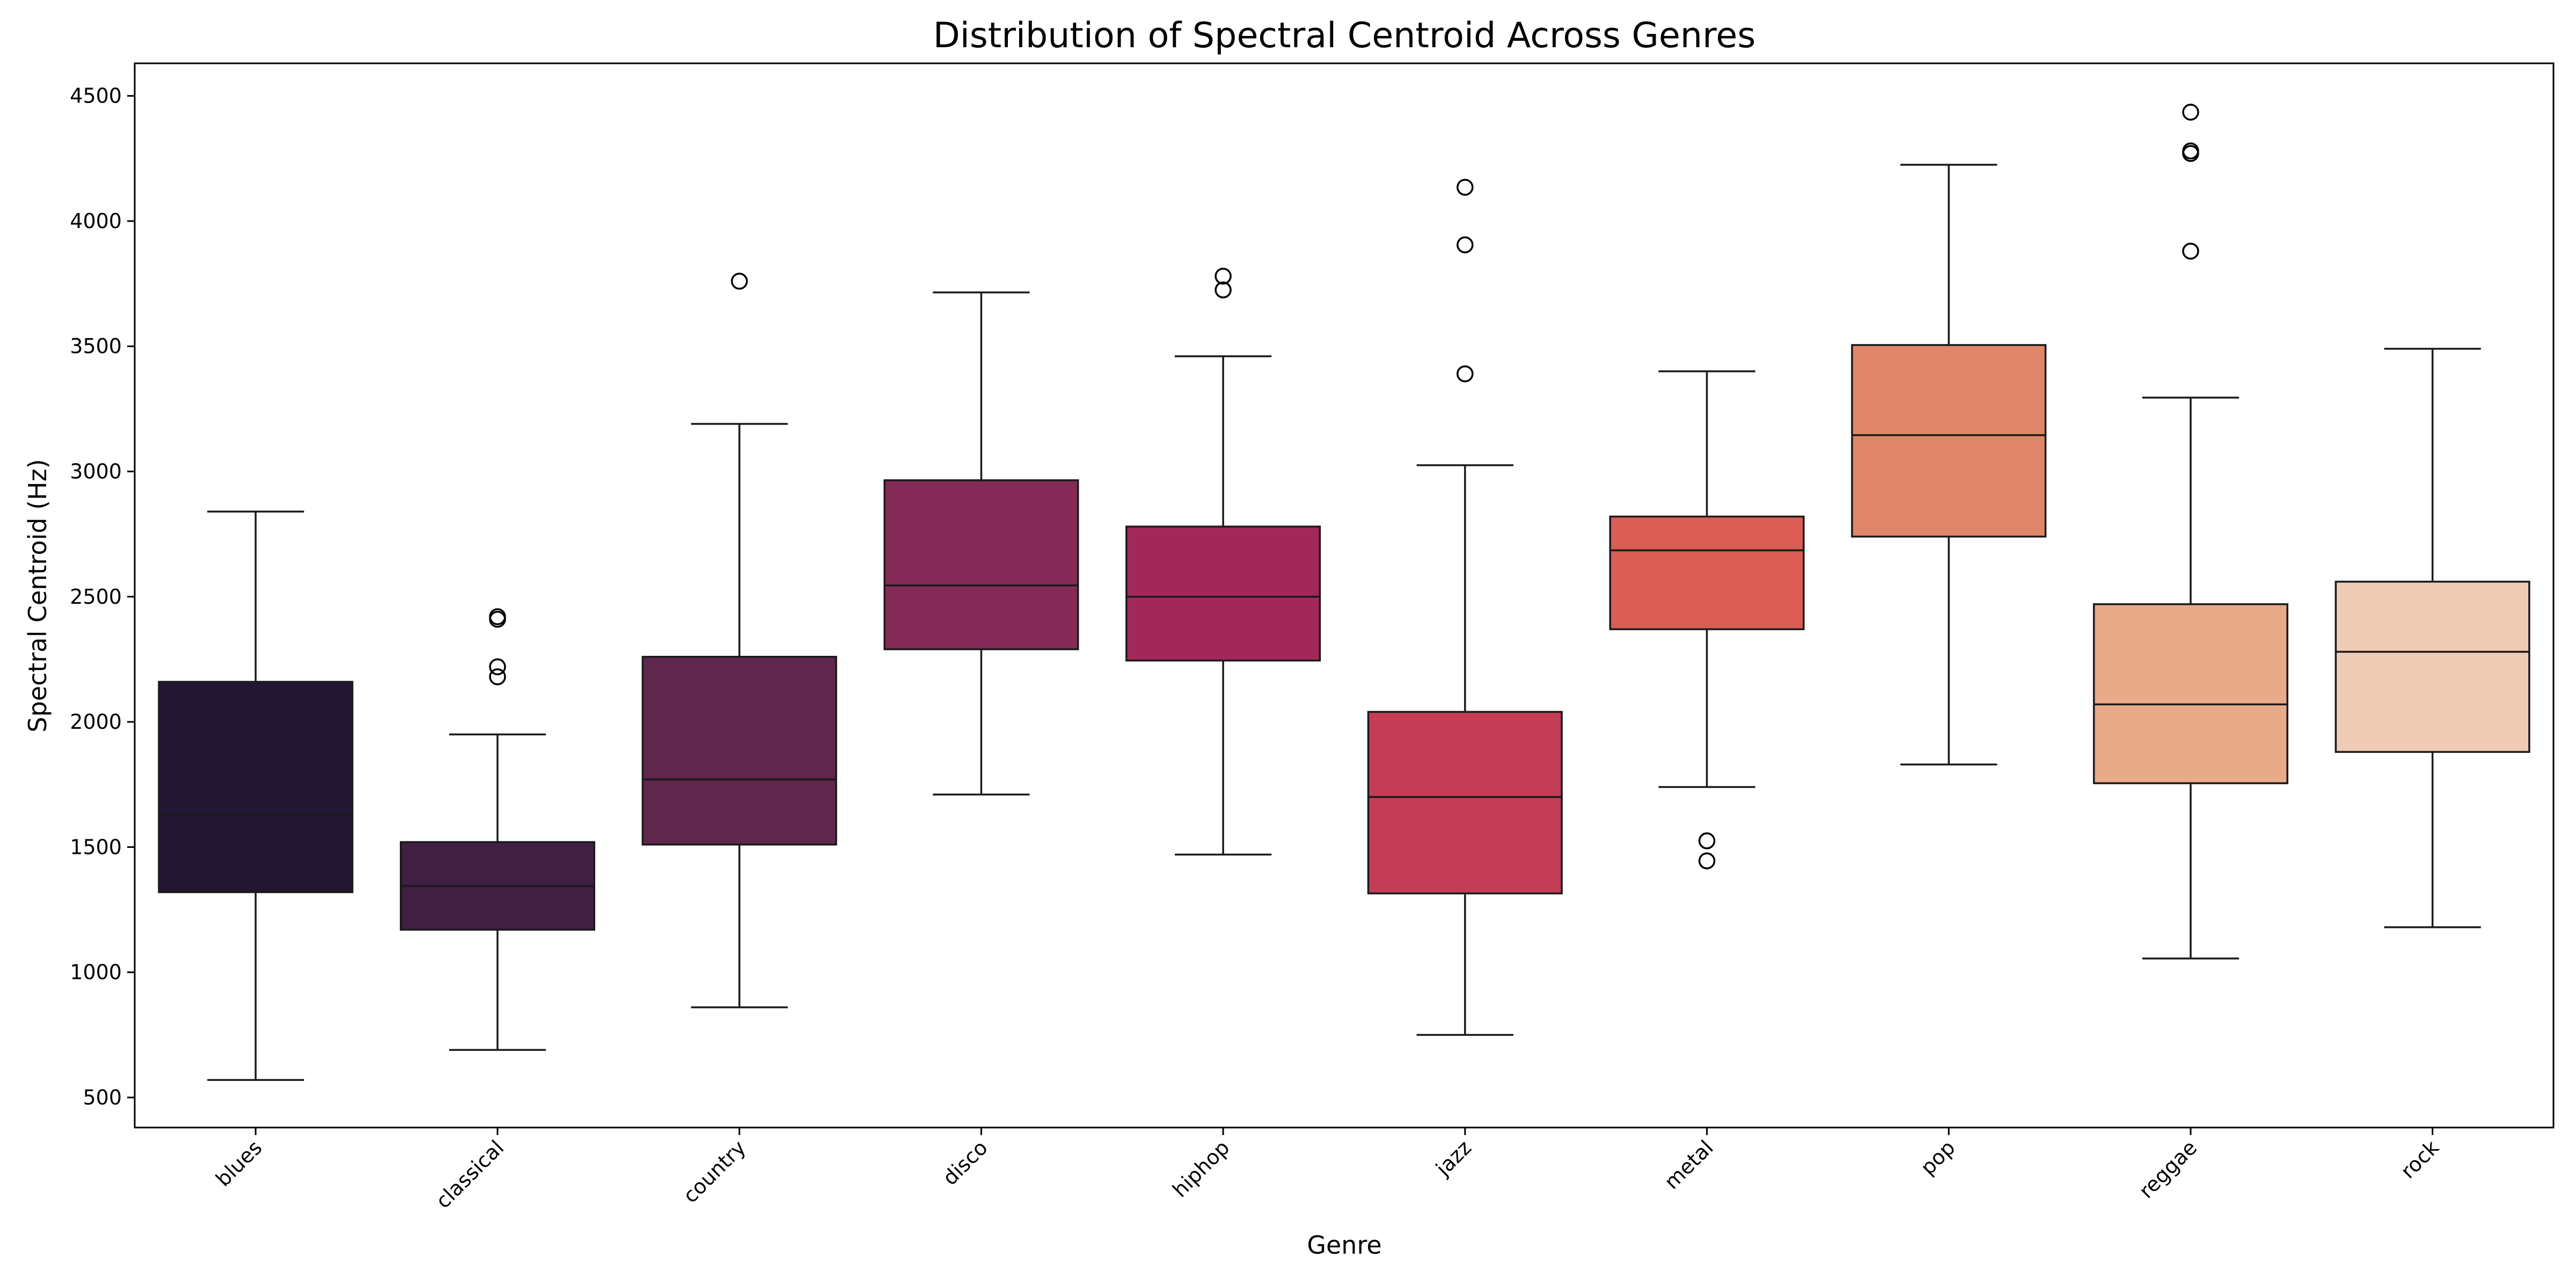 This screenshot has width=2576, height=1288. I want to click on x-tick-label-metal: metal, so click(1689, 1165).